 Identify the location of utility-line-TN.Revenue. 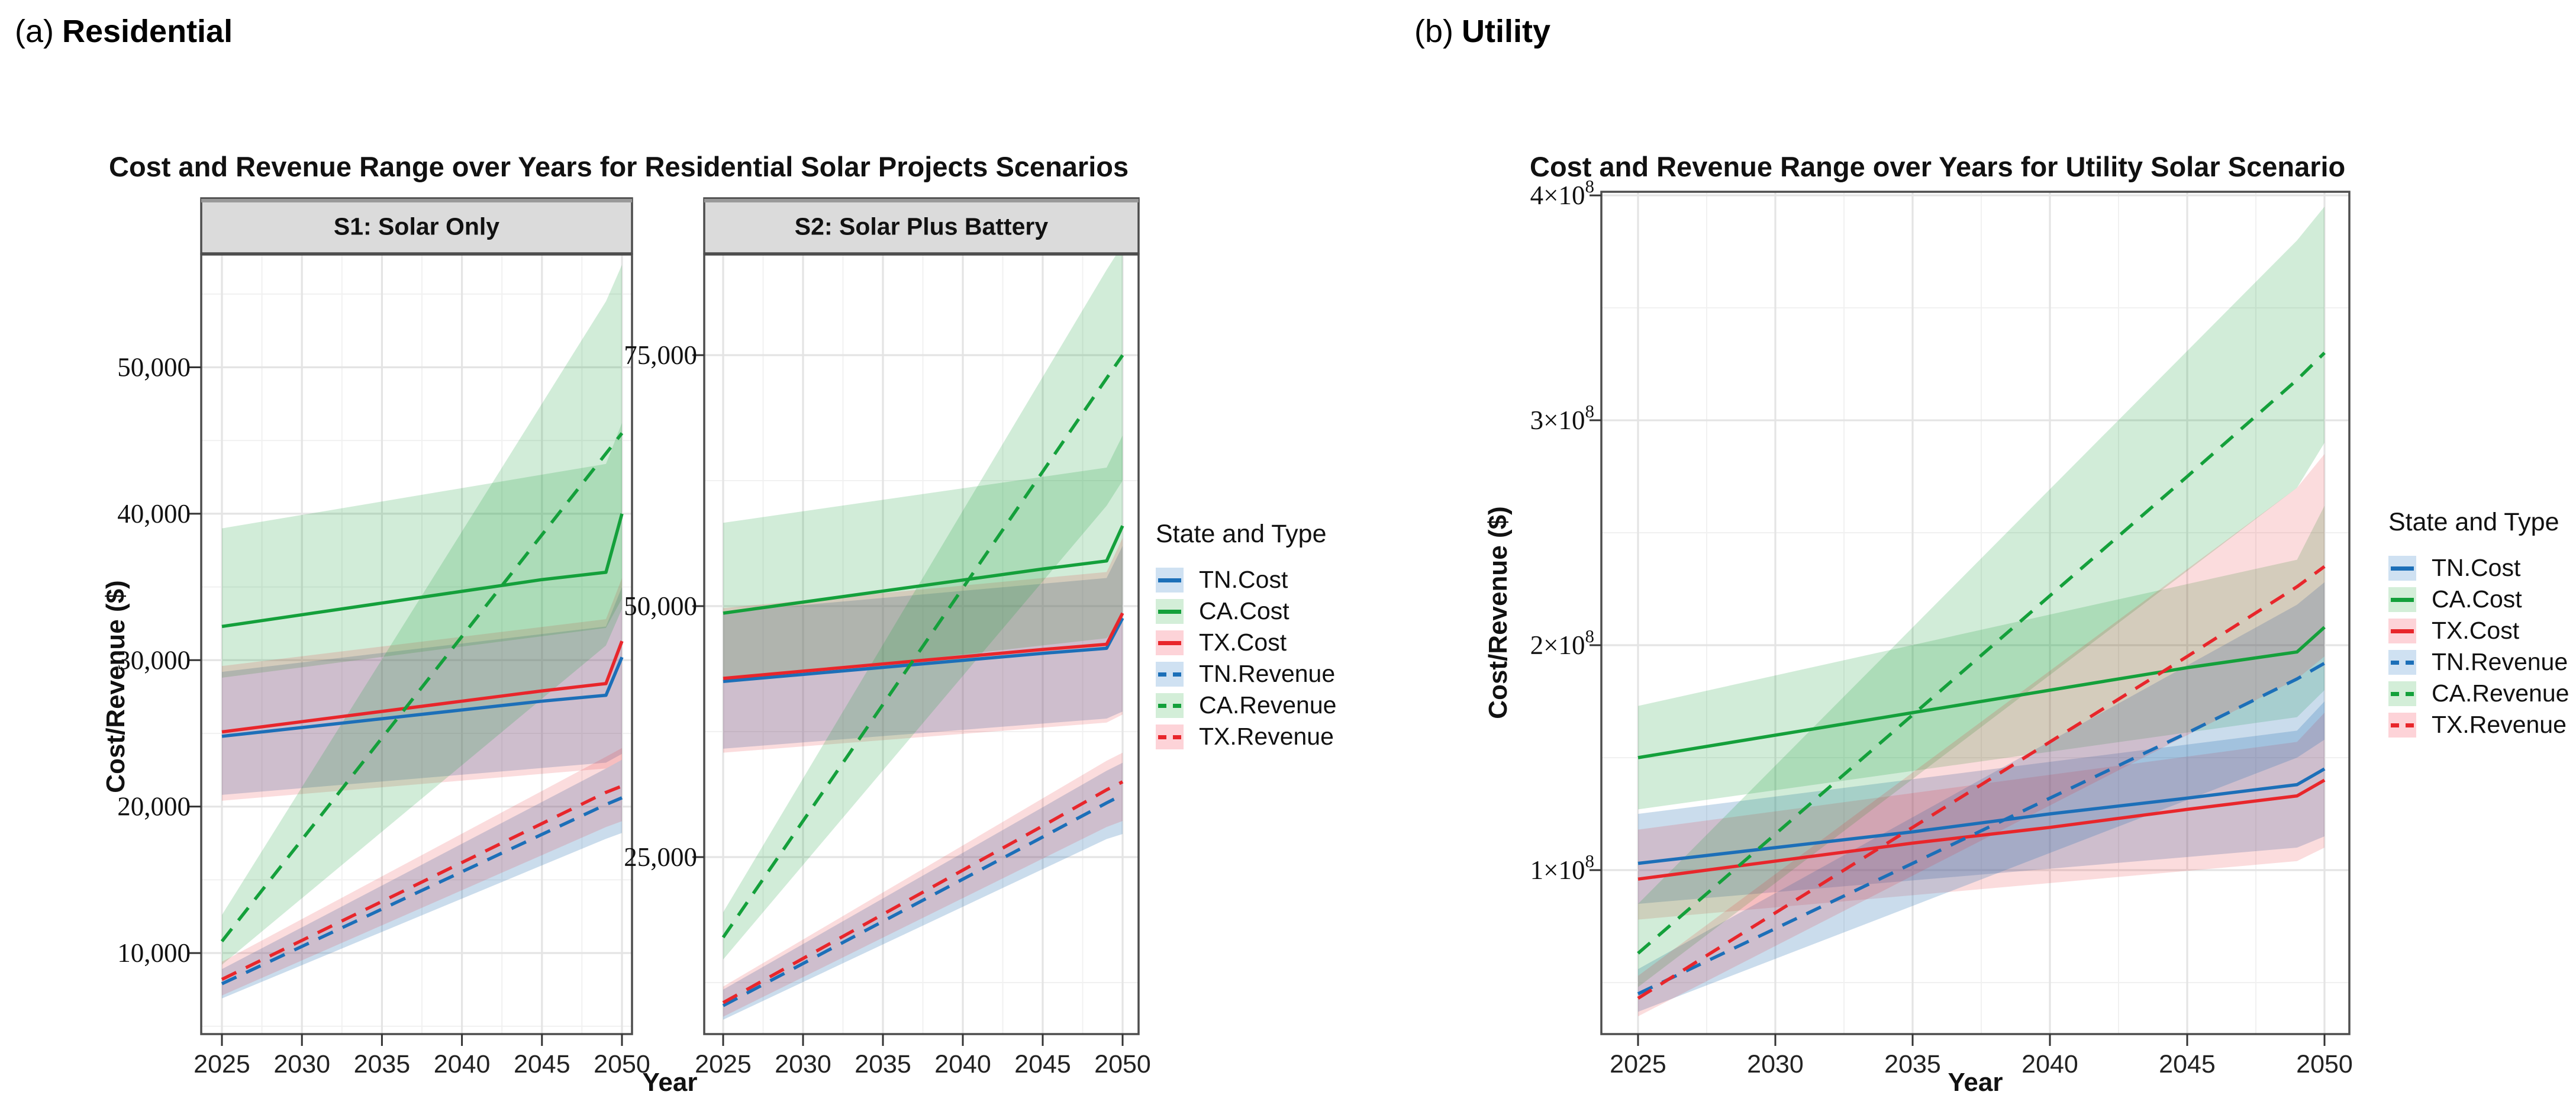
(1981, 829).